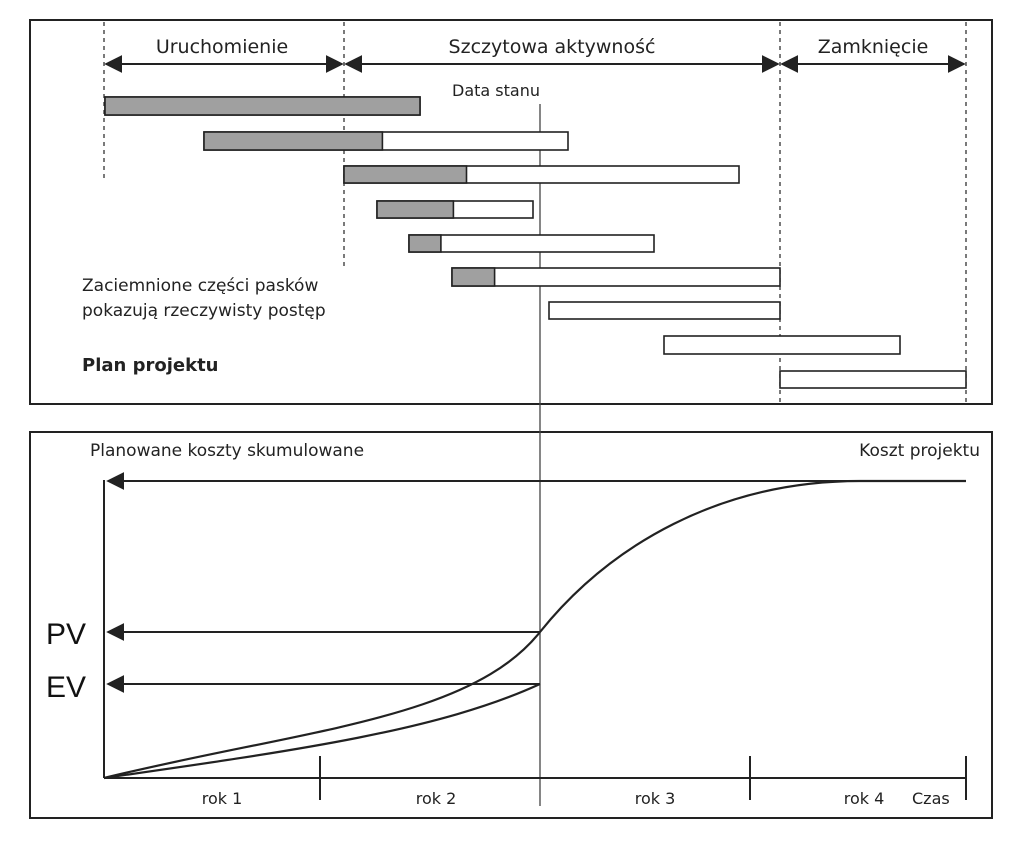  I want to click on cumulative-cost-label: Planowane koszty skumulowane, so click(227, 451).